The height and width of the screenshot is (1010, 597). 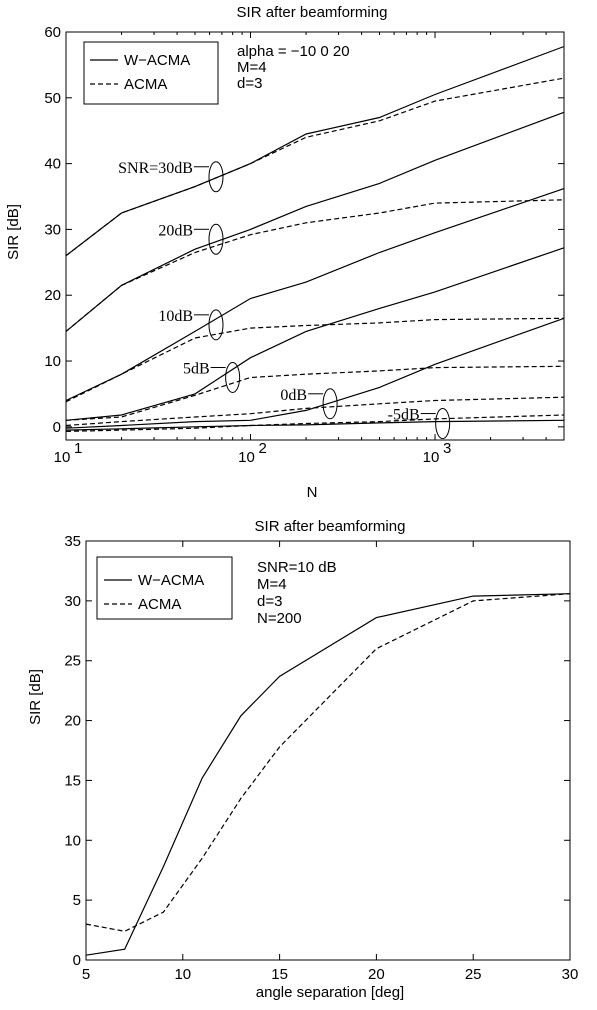 I want to click on snr-label: -5dB, so click(x=404, y=415).